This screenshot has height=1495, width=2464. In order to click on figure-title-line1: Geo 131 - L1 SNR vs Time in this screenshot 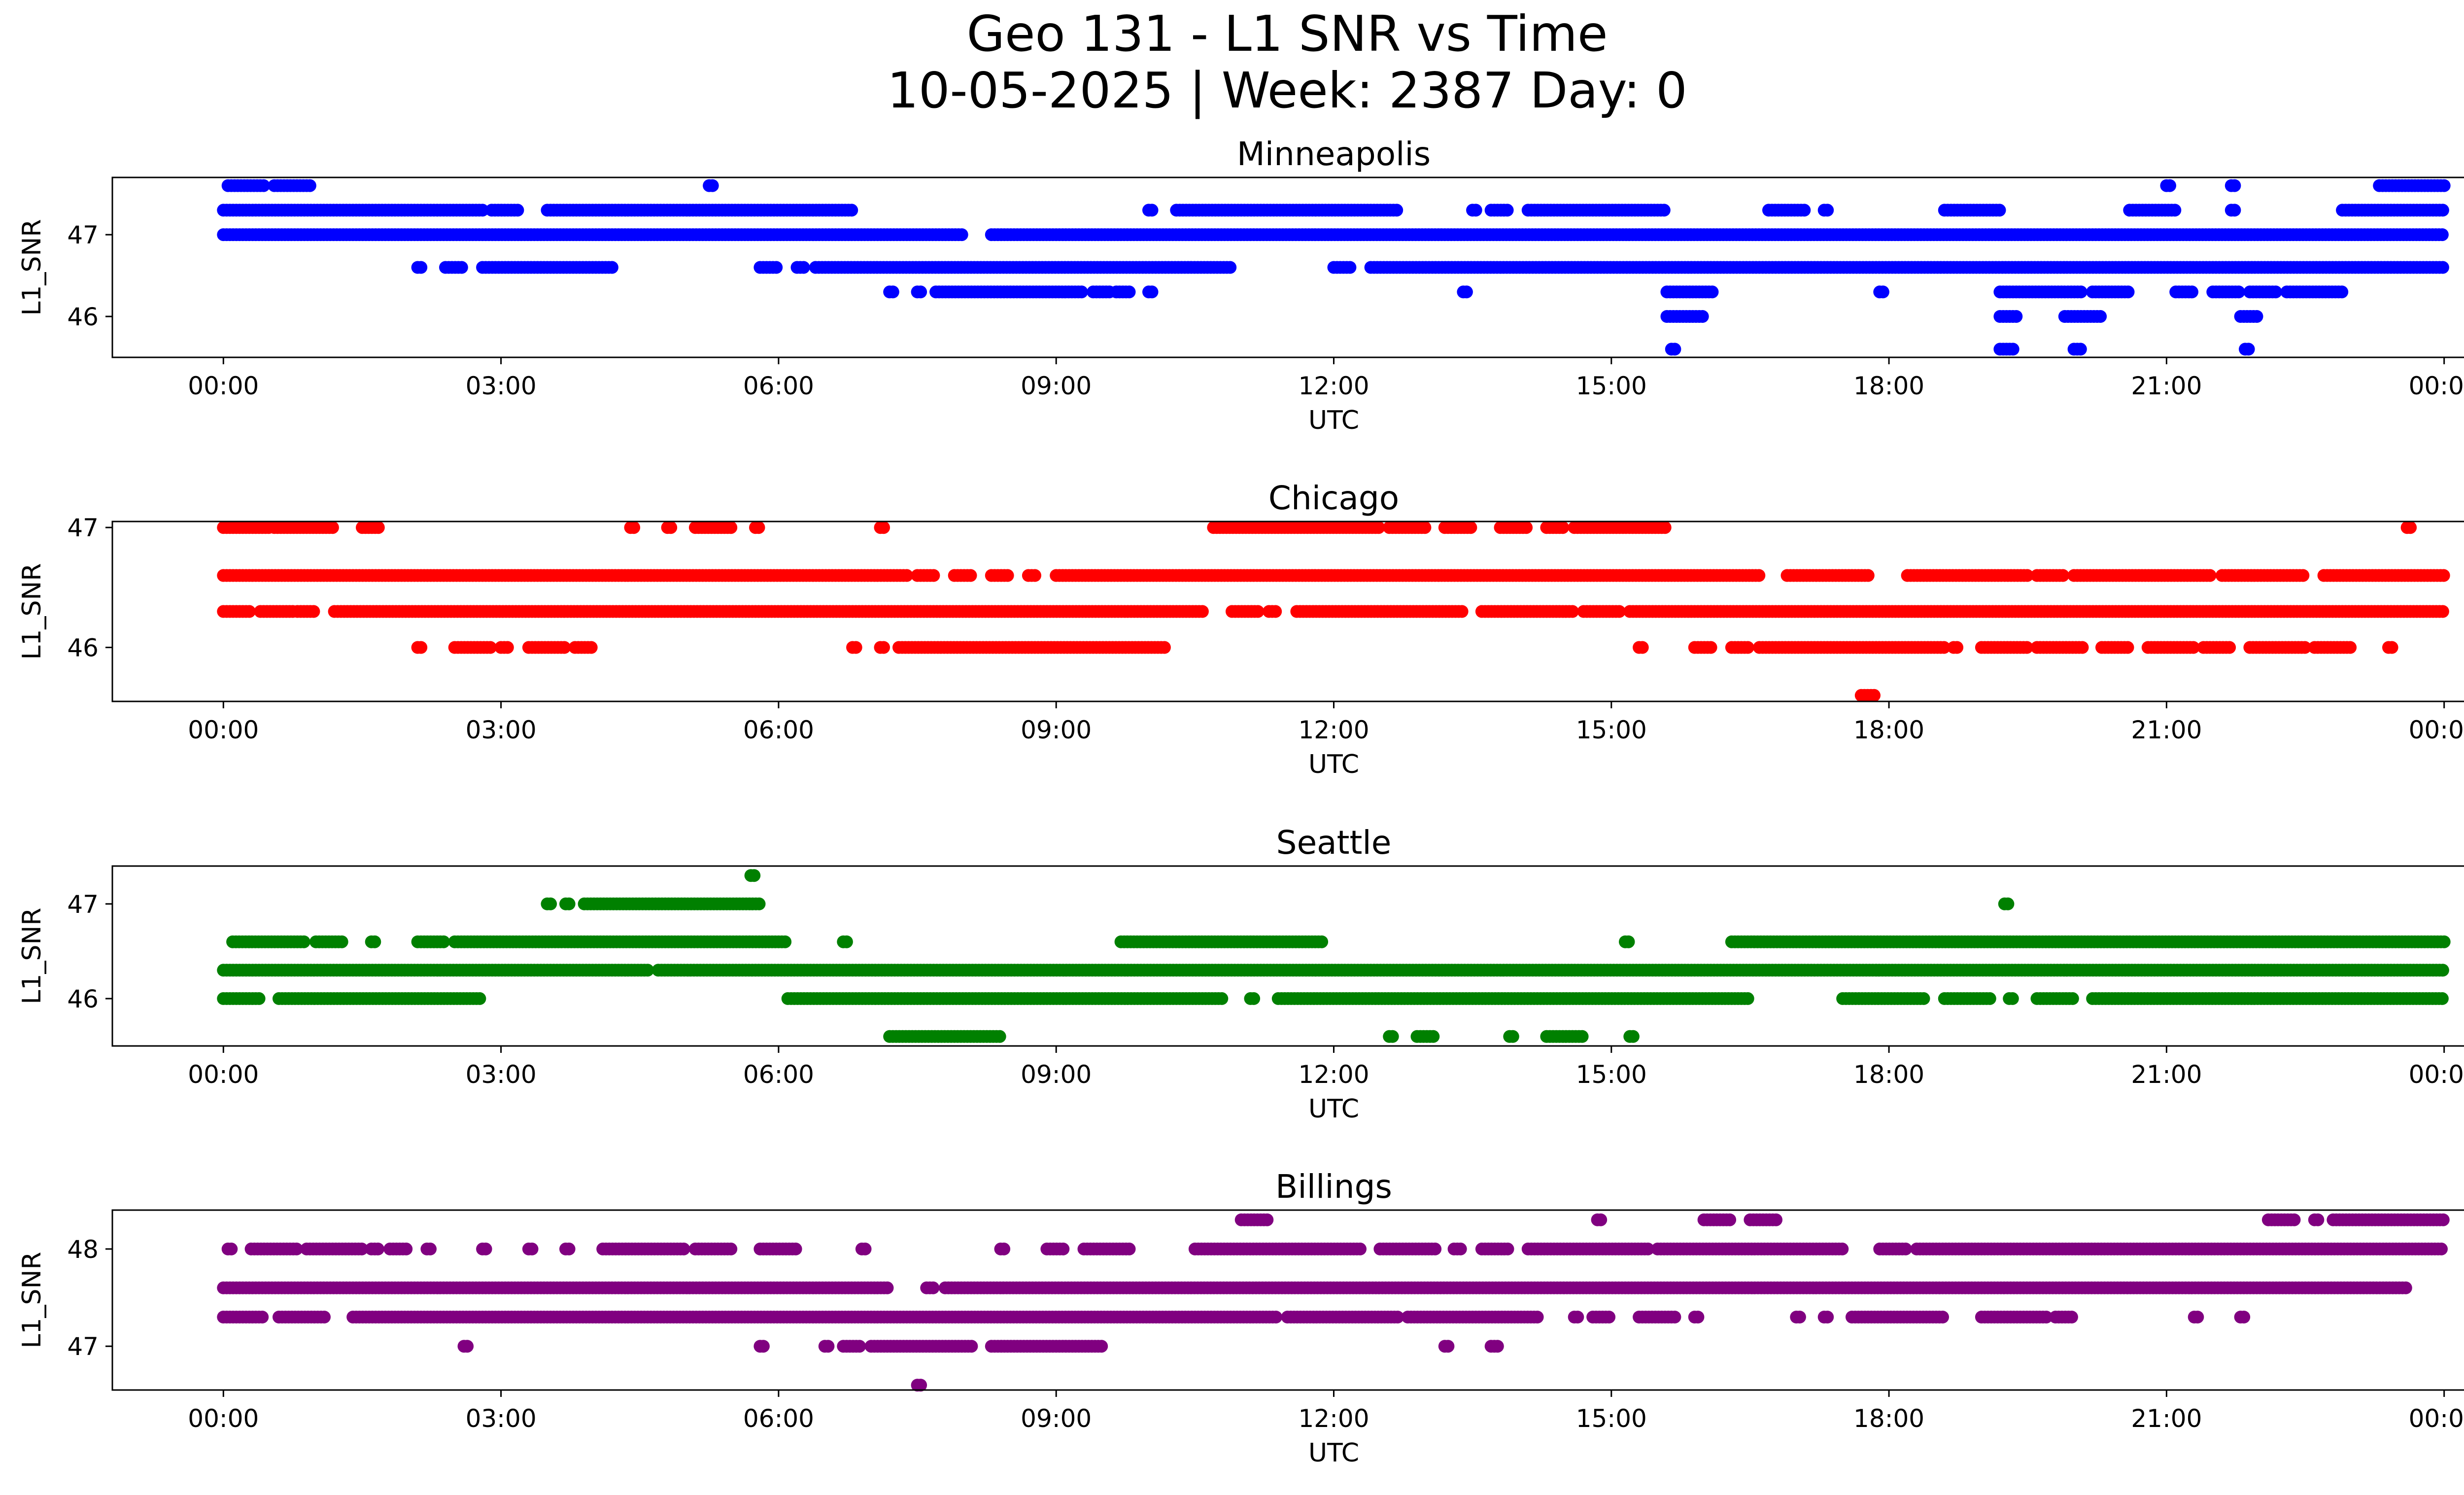, I will do `click(1287, 34)`.